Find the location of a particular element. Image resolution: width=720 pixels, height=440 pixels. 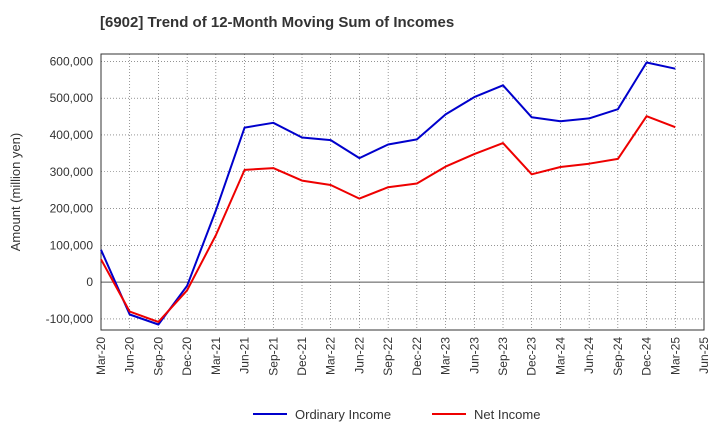

y-tick-label: 100,000 is located at coordinates (72, 245).